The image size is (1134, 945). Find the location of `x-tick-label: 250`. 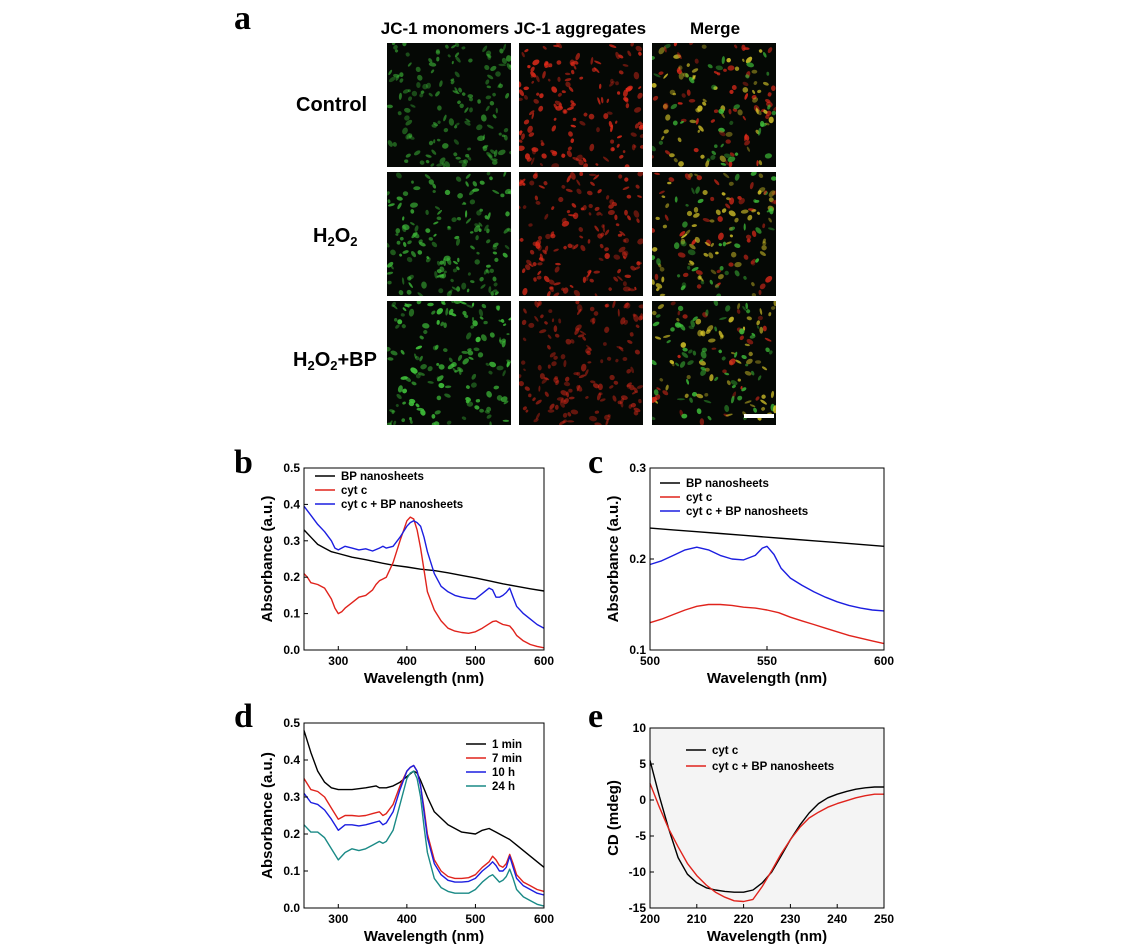

x-tick-label: 250 is located at coordinates (884, 919).